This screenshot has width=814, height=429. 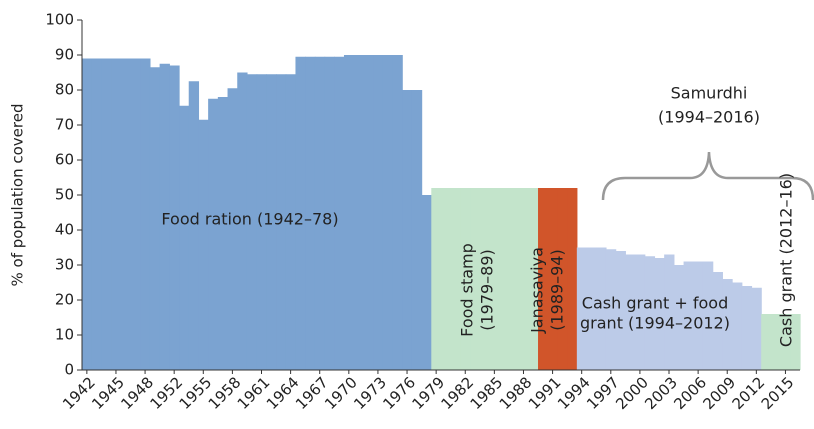 I want to click on x-tick-label: 1994, so click(x=574, y=393).